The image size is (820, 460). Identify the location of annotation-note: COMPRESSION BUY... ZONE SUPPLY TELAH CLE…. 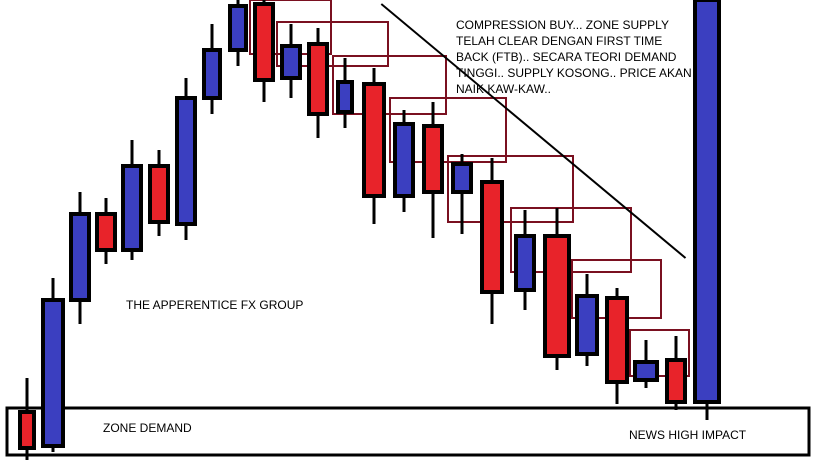
(574, 57).